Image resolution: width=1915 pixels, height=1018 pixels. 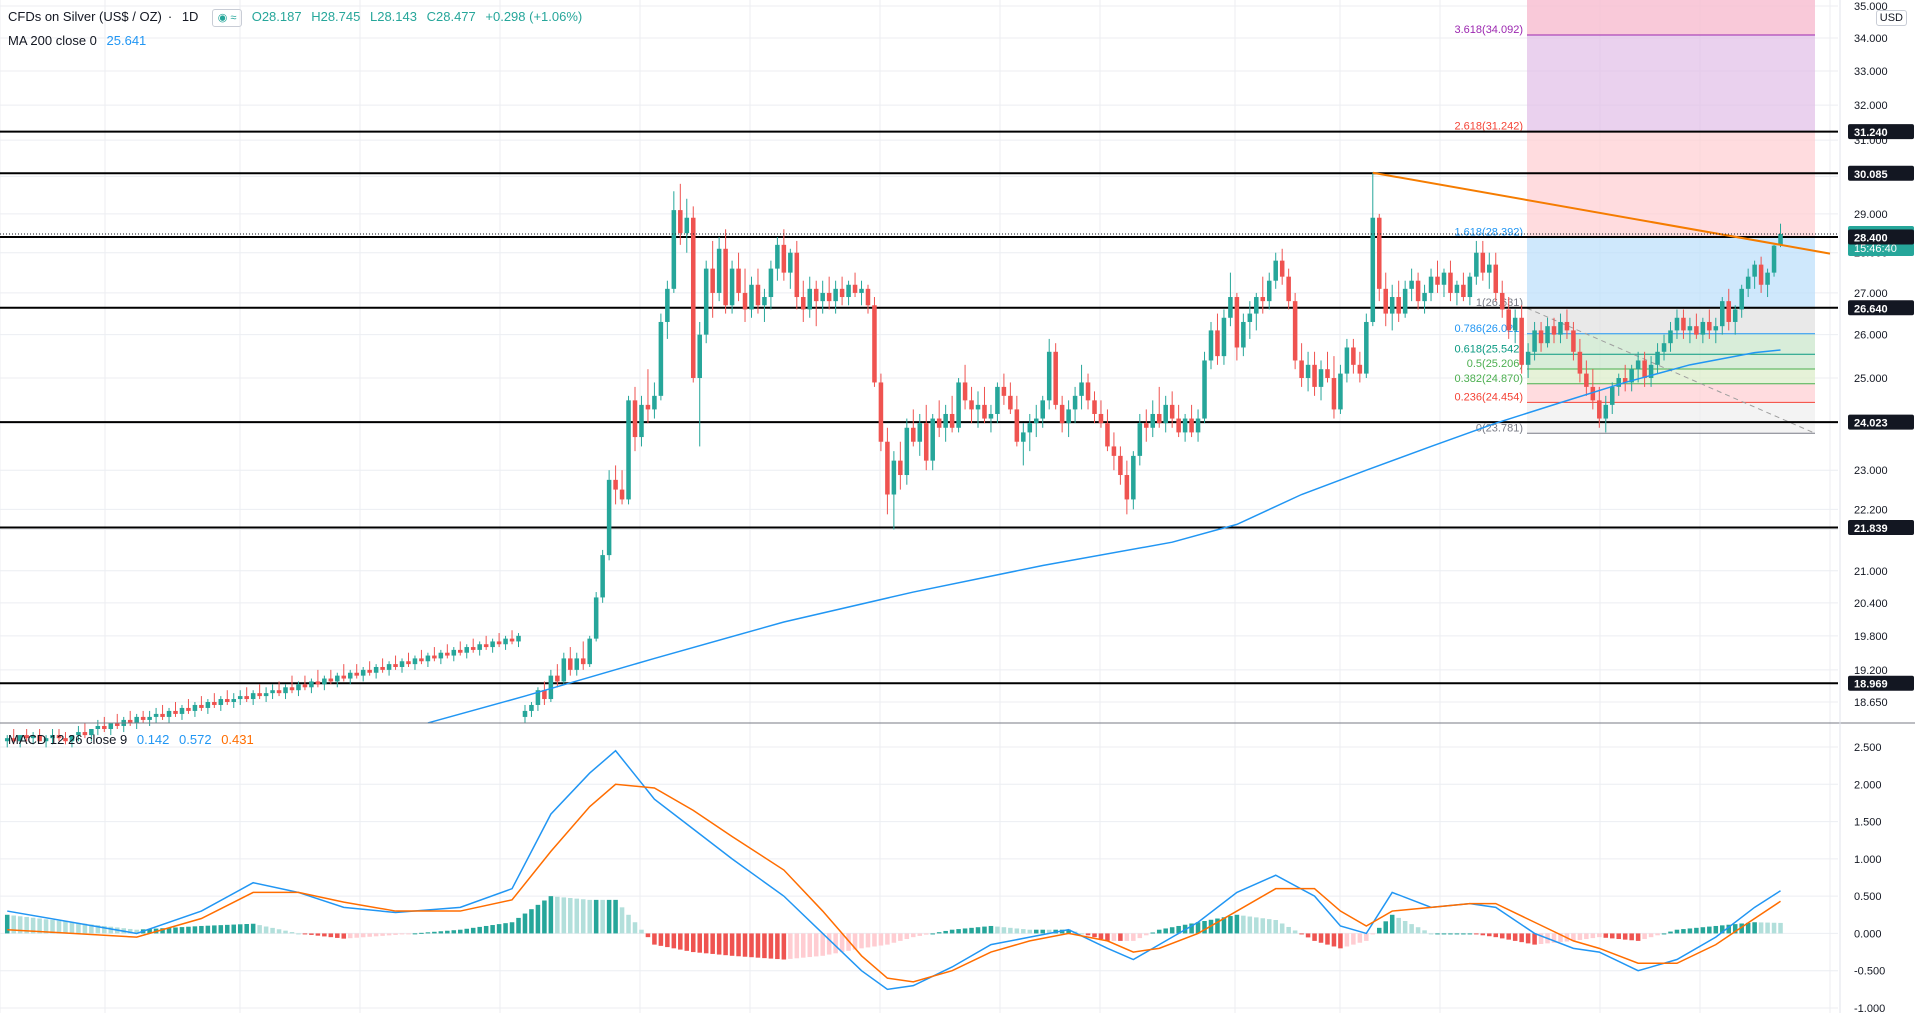 What do you see at coordinates (134, 739) in the screenshot?
I see `macd-legend: MACD 12 26 close 9 0.142 0.572 0.431` at bounding box center [134, 739].